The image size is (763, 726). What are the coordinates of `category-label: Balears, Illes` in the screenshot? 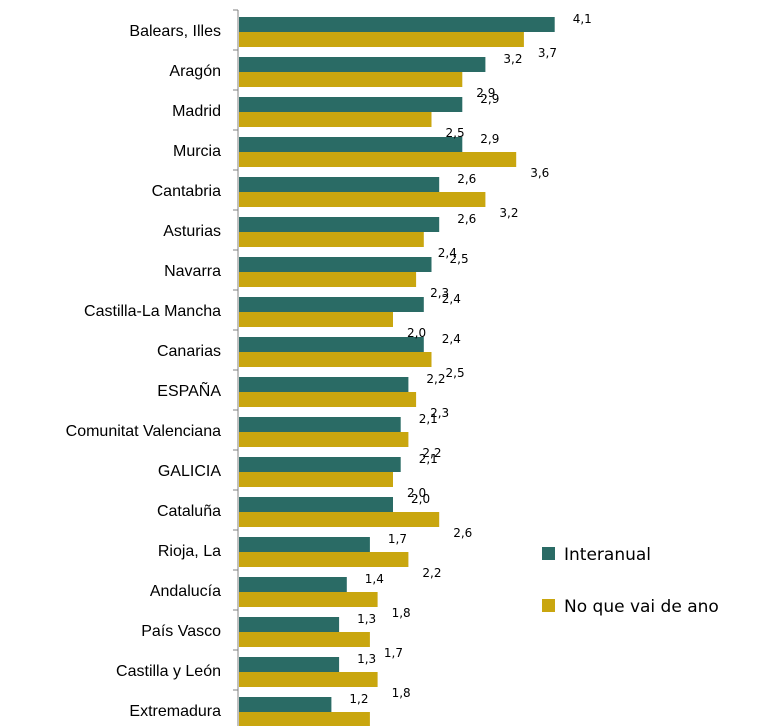 It's located at (175, 31).